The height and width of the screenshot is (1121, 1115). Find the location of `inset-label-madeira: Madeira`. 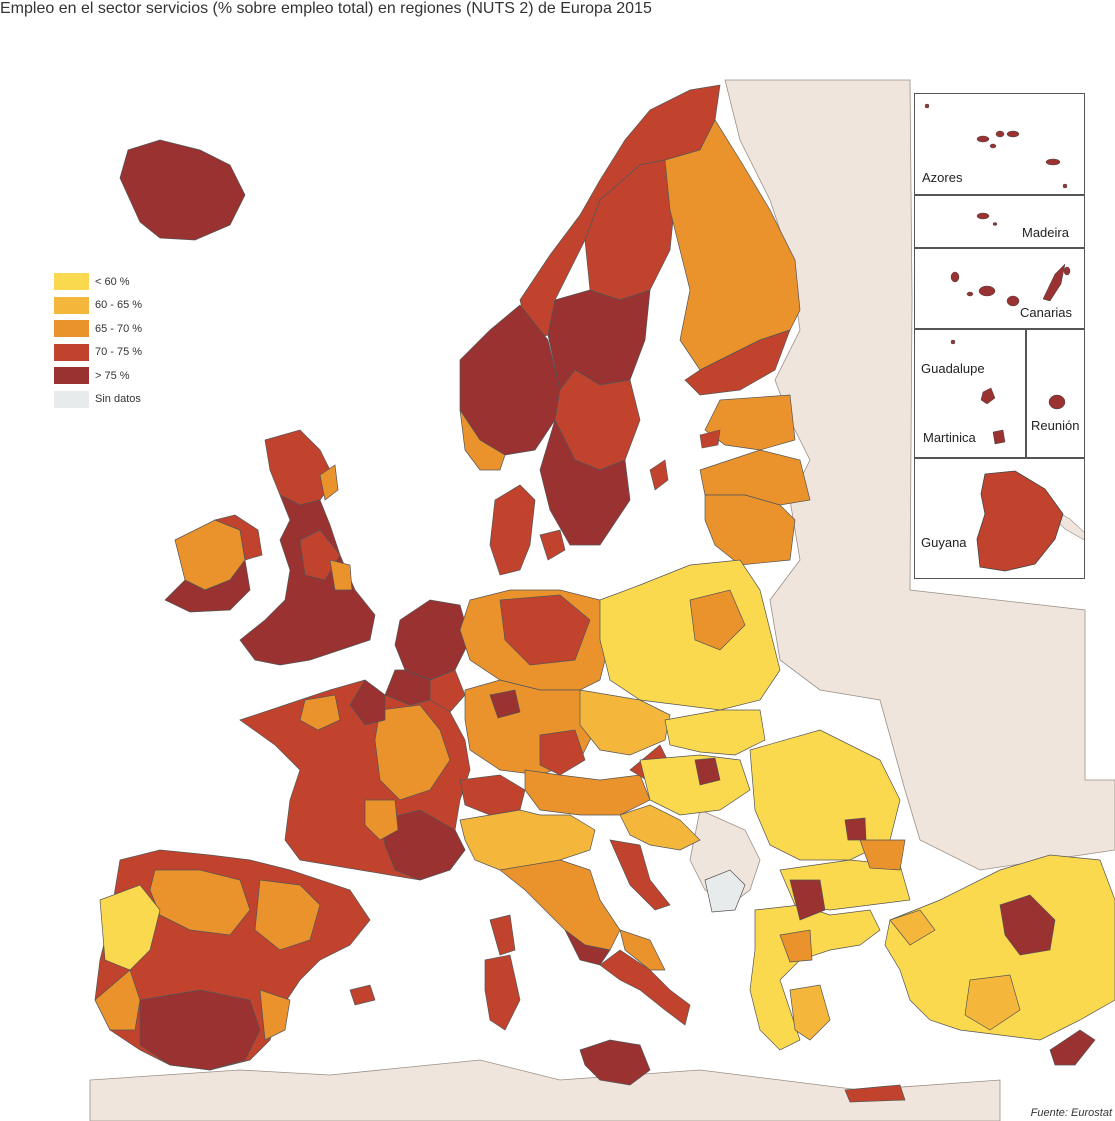

inset-label-madeira: Madeira is located at coordinates (1045, 232).